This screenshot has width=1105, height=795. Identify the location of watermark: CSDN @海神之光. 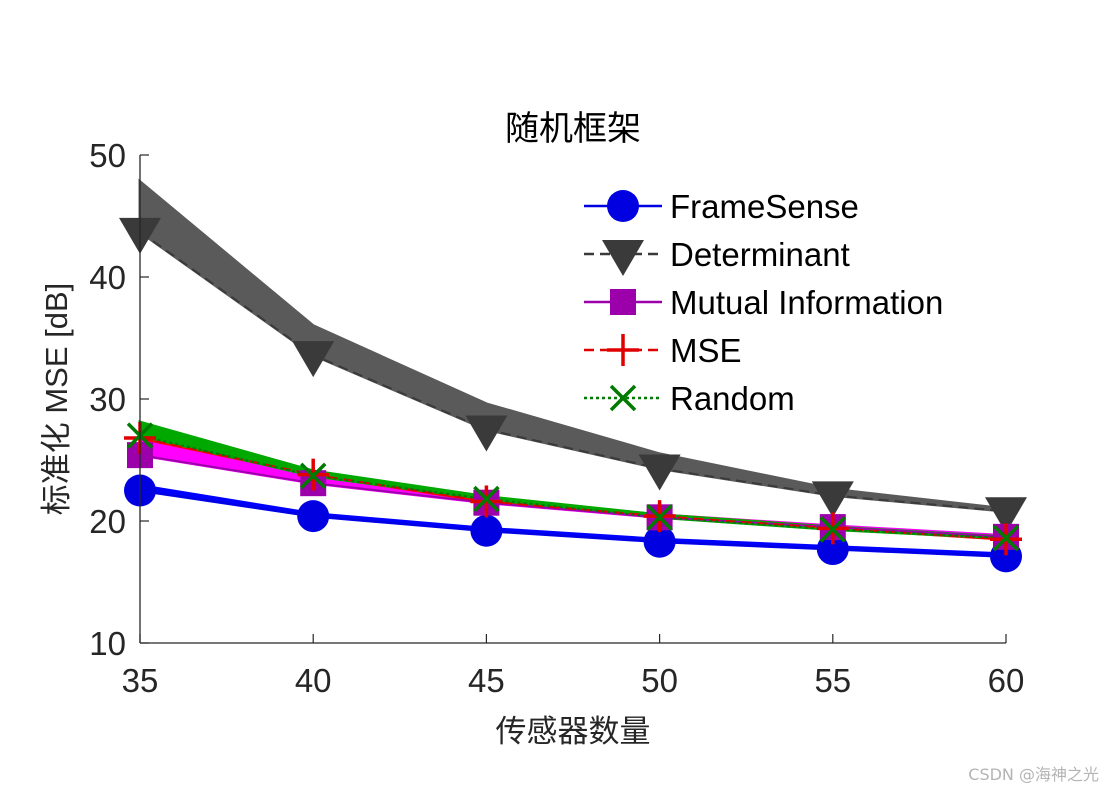
(1033, 774).